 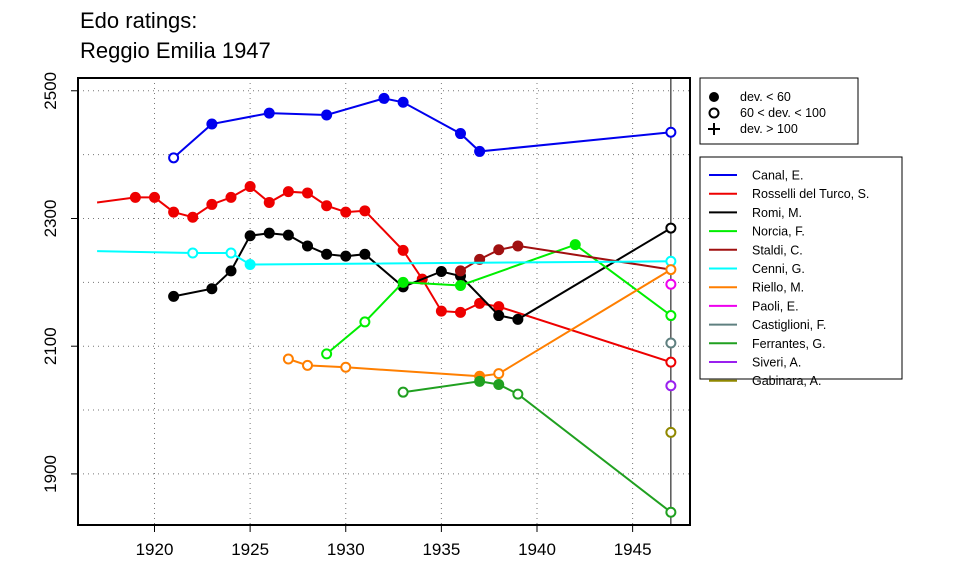 I want to click on y-tick-label-2300: 2300, so click(x=50, y=219).